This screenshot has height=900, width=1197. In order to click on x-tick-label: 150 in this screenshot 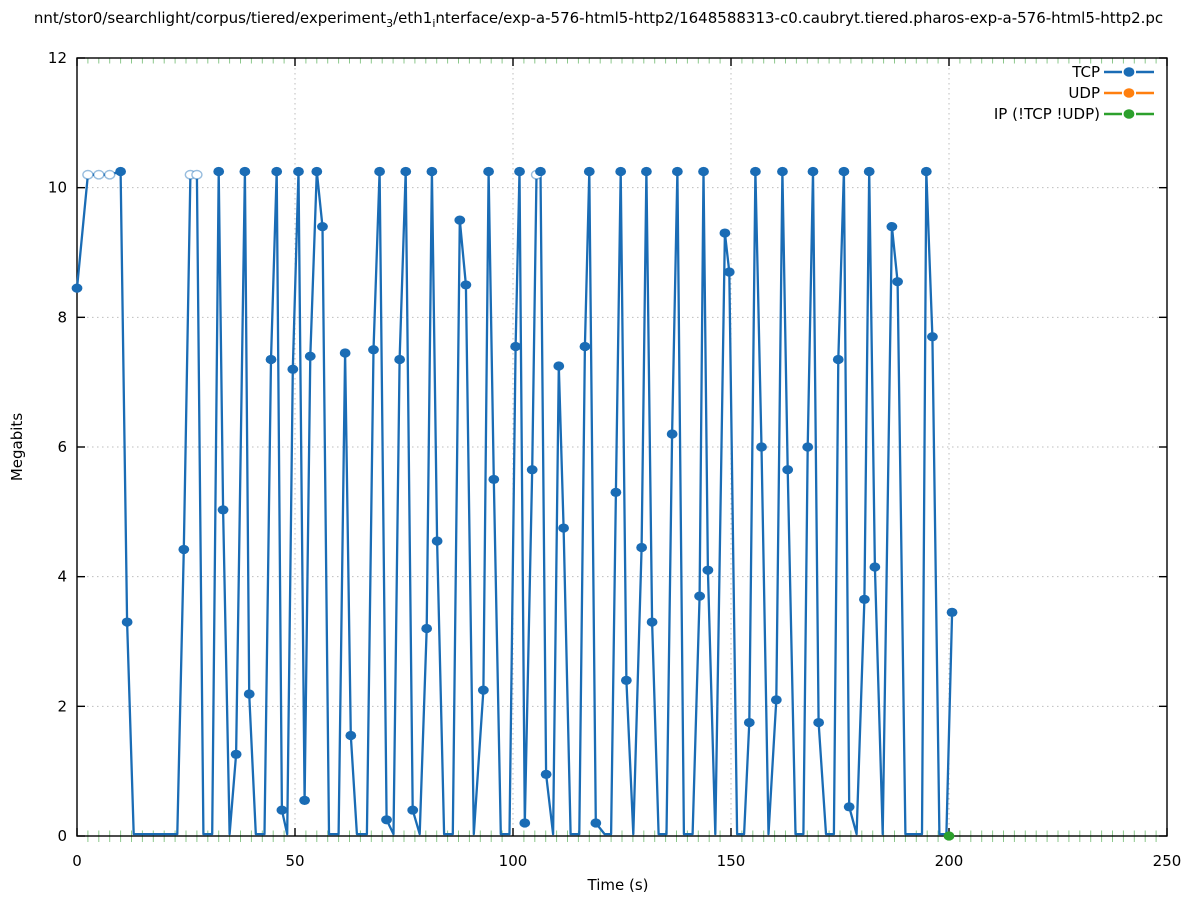, I will do `click(731, 861)`.